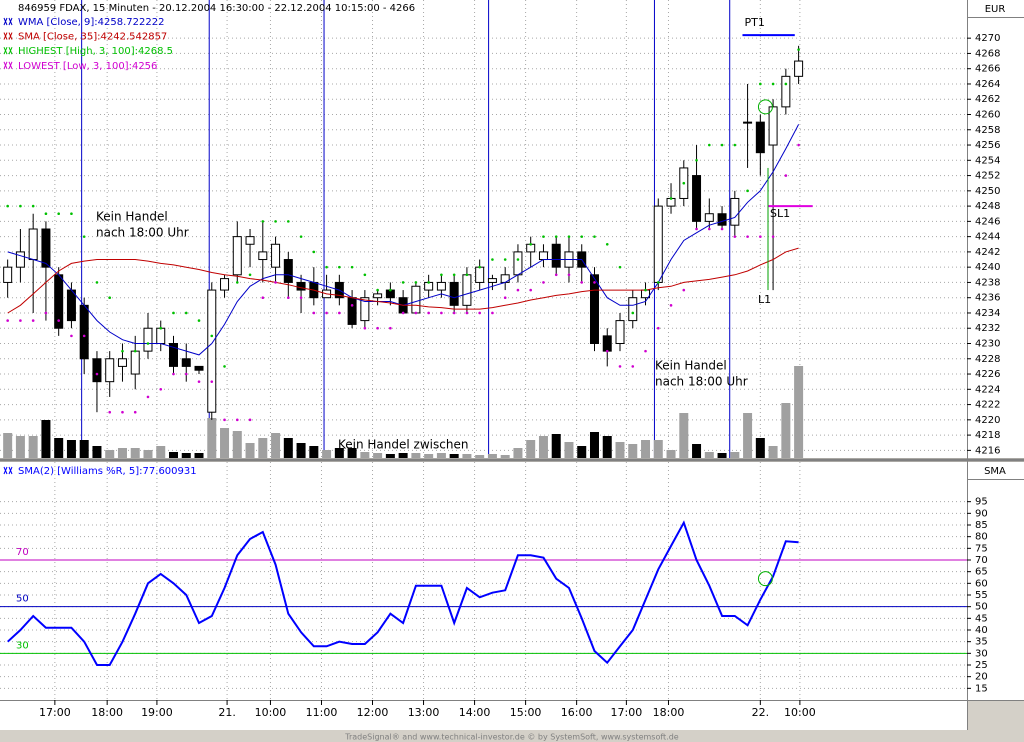 This screenshot has width=1024, height=742. I want to click on legend-entry: SMA(2) [Williams %R, 5]:77.600931, so click(107, 471).